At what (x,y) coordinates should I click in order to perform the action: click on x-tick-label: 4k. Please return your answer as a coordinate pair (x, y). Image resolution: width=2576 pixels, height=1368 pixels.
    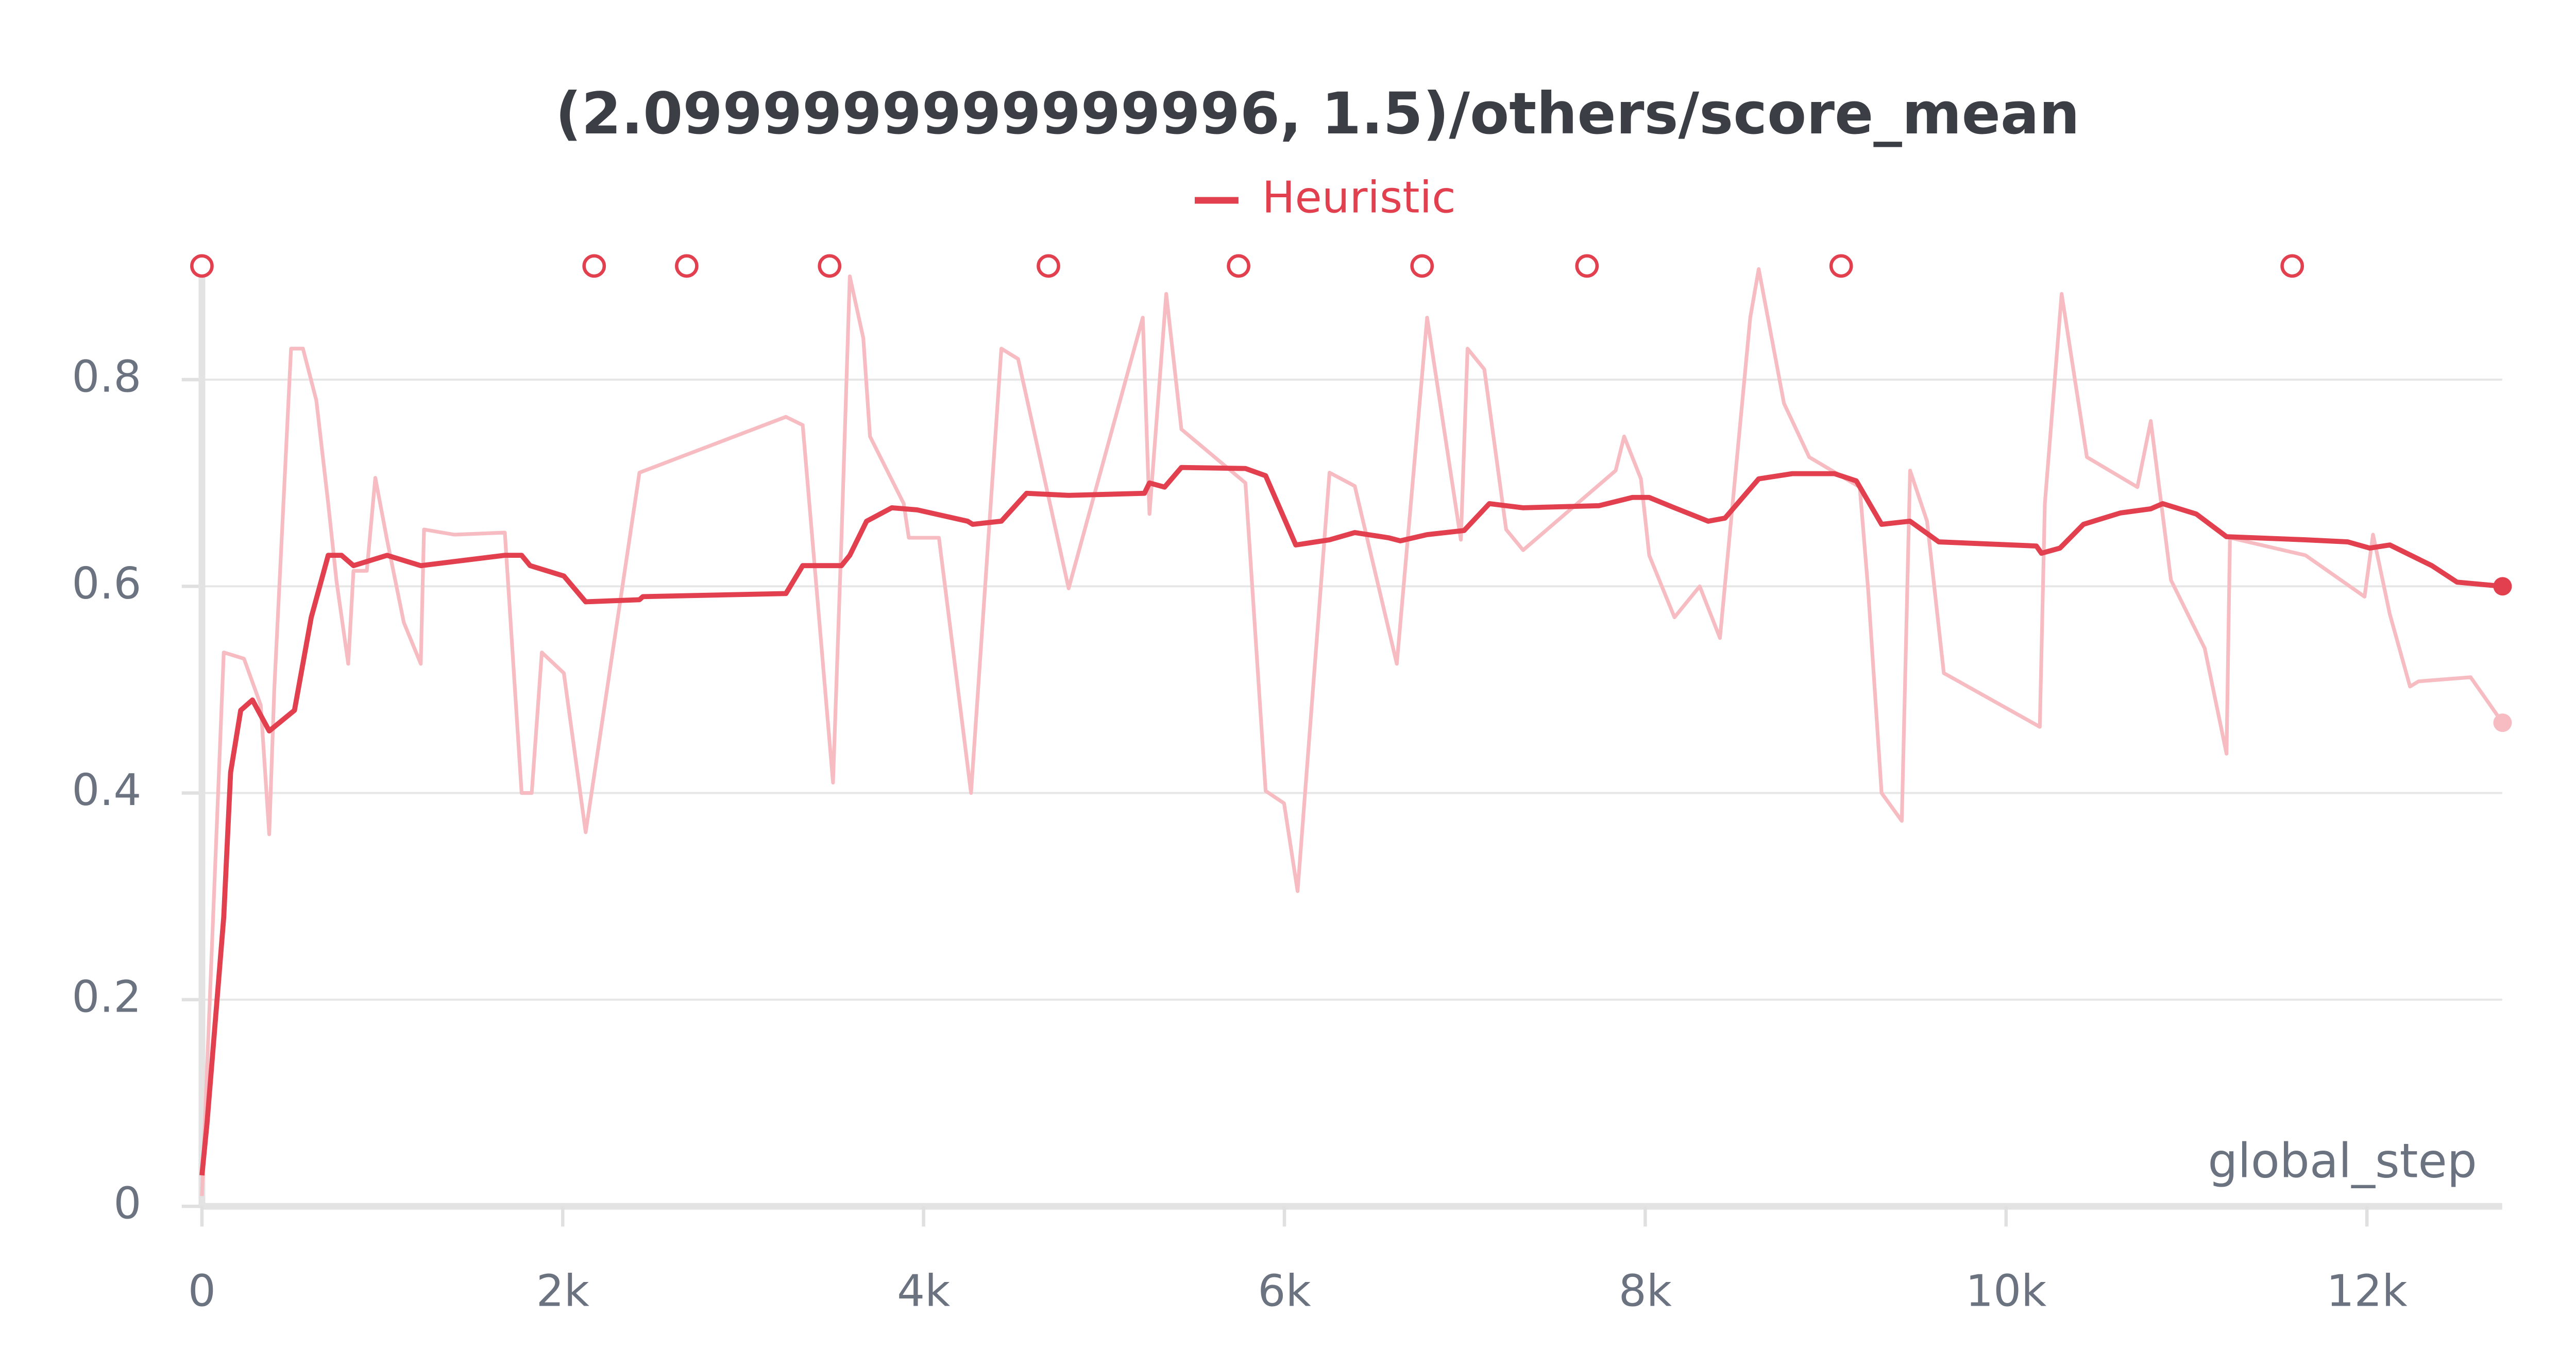
    Looking at the image, I should click on (923, 1291).